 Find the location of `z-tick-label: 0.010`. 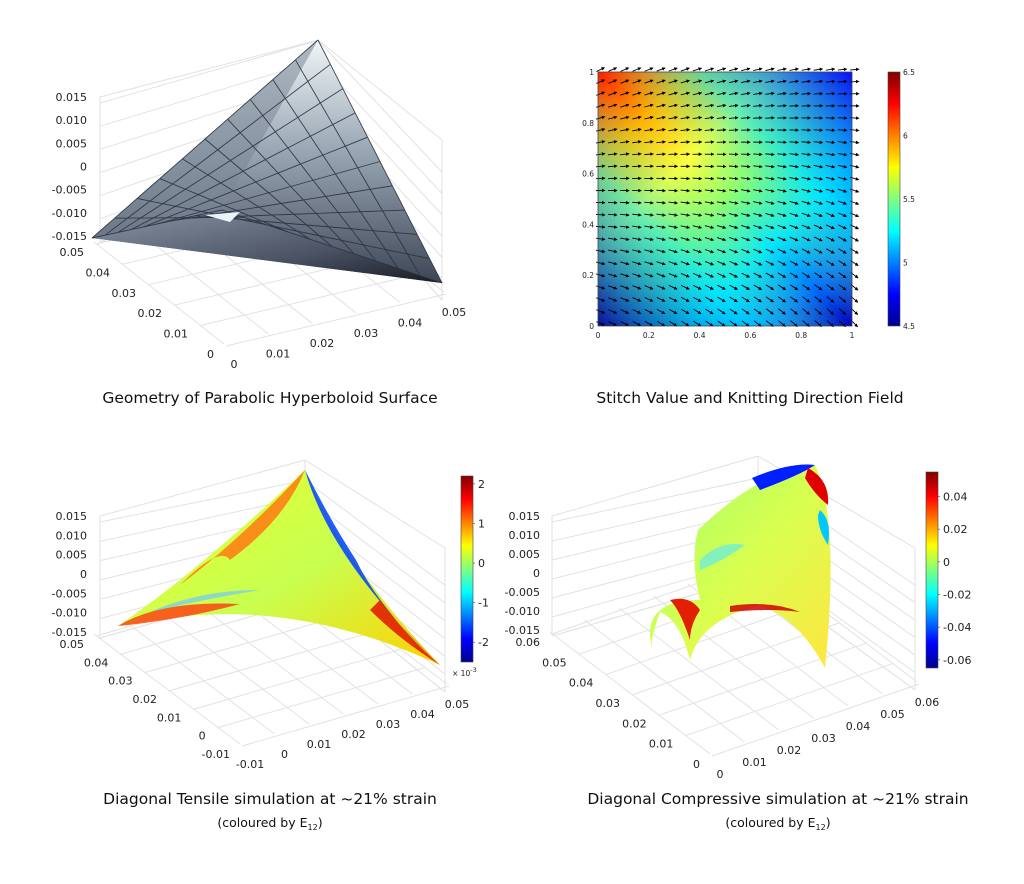

z-tick-label: 0.010 is located at coordinates (72, 120).